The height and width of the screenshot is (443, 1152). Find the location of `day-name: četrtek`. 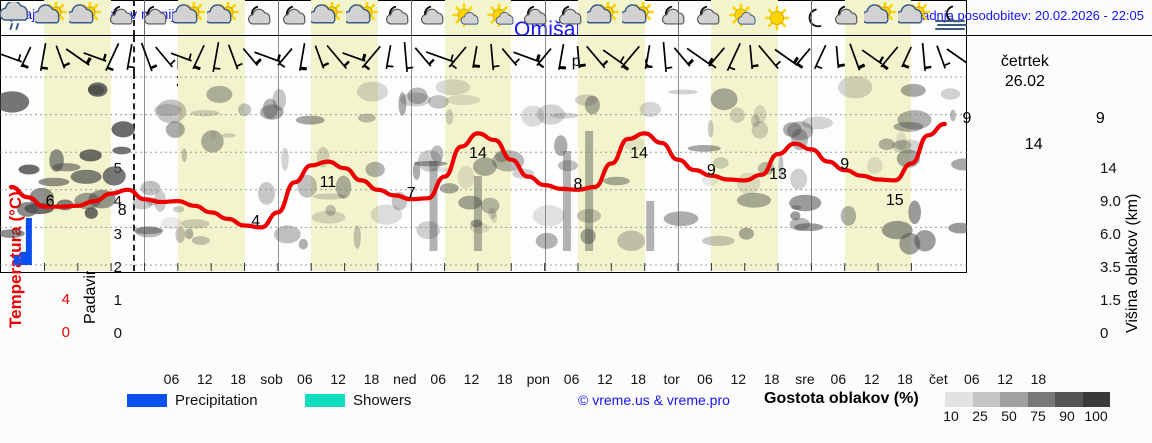

day-name: četrtek is located at coordinates (1024, 61).